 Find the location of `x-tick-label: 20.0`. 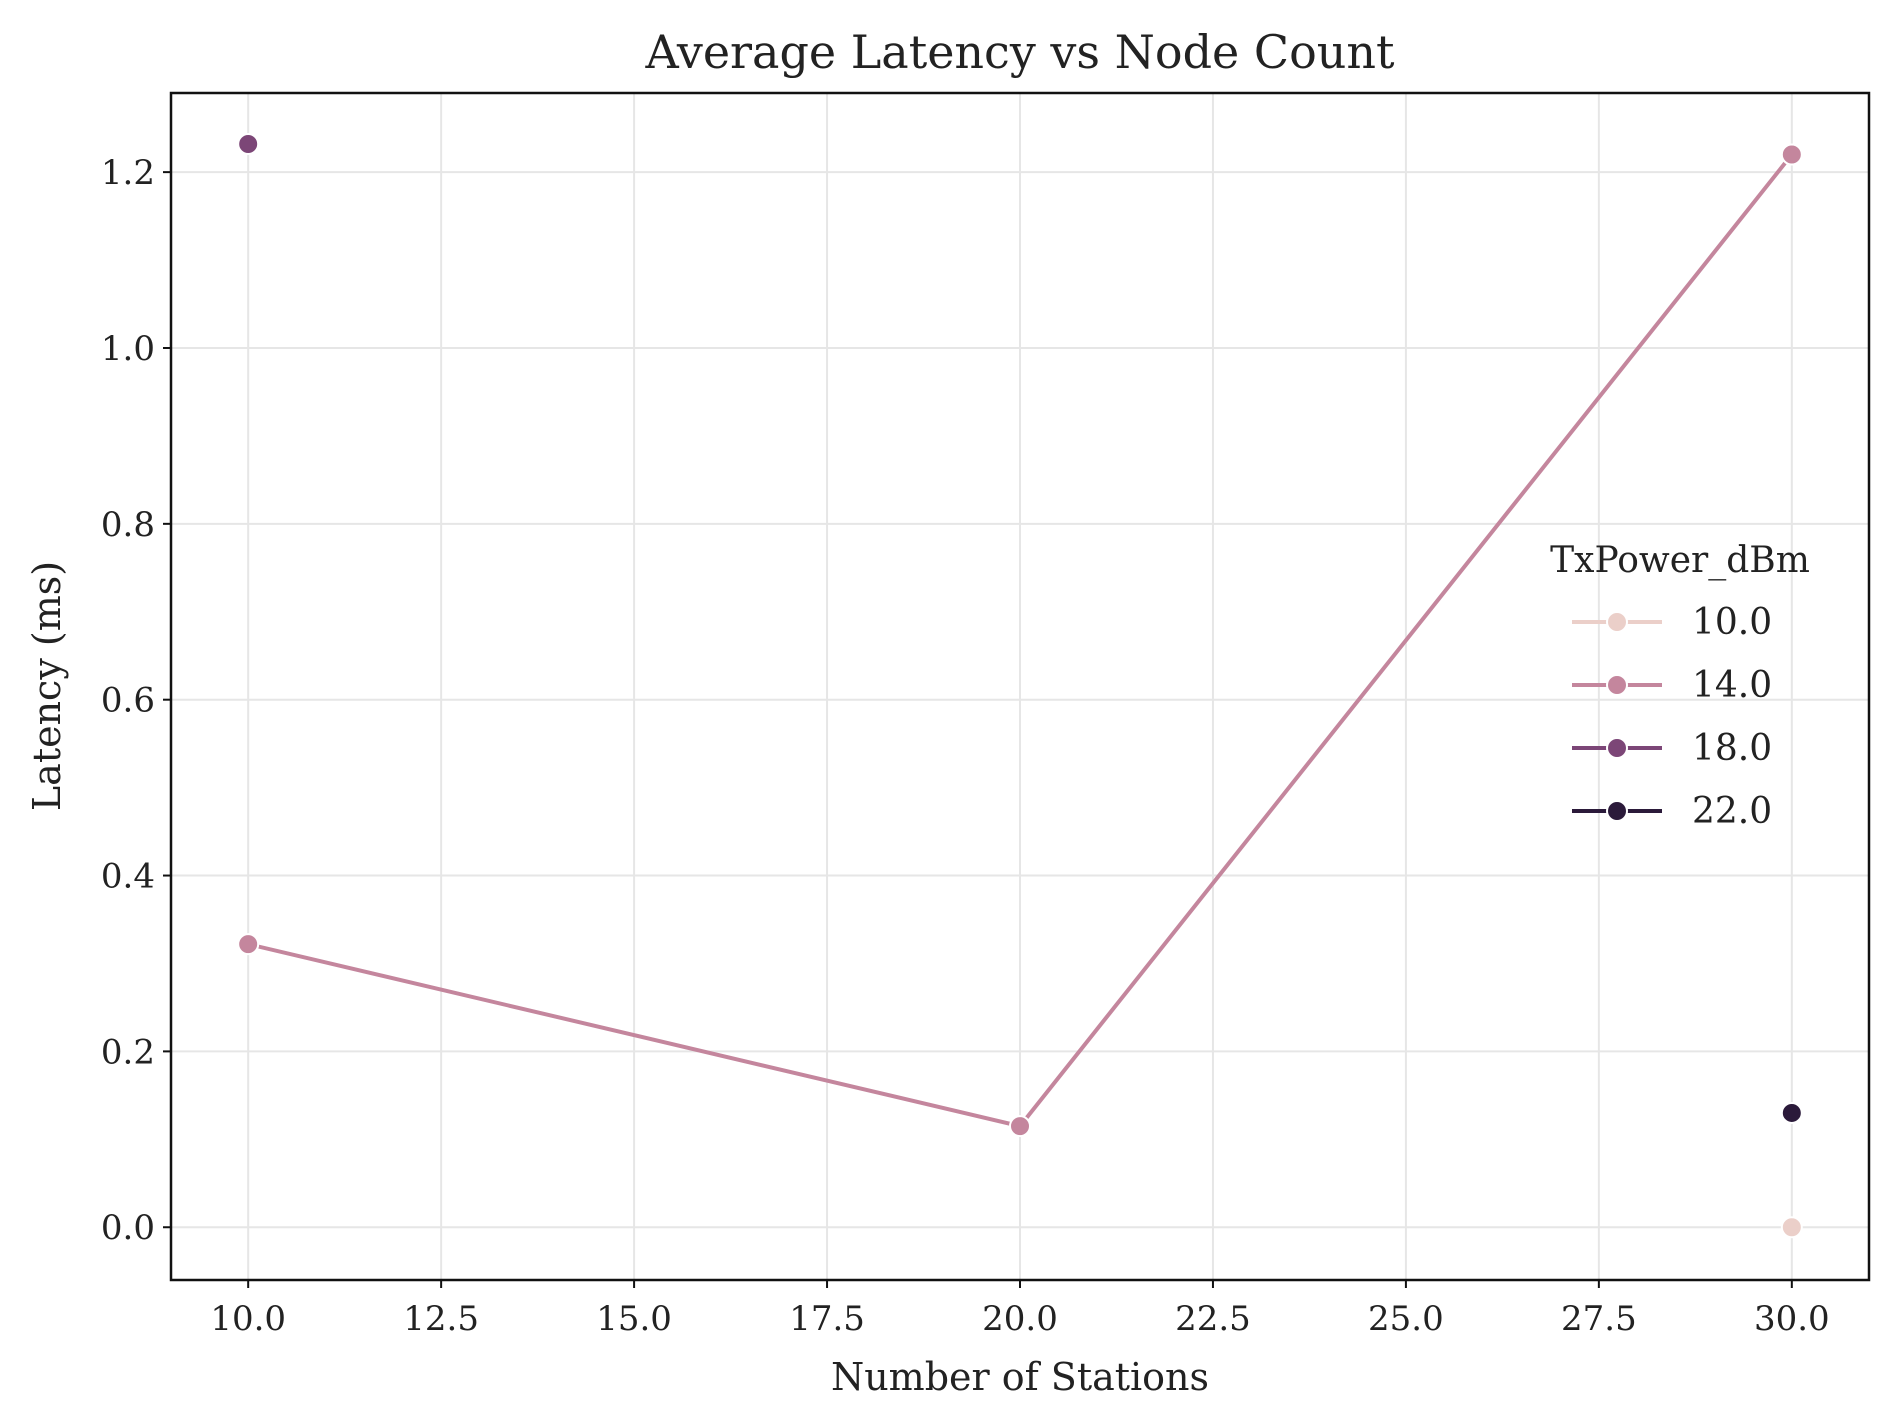

x-tick-label: 20.0 is located at coordinates (1020, 1319).